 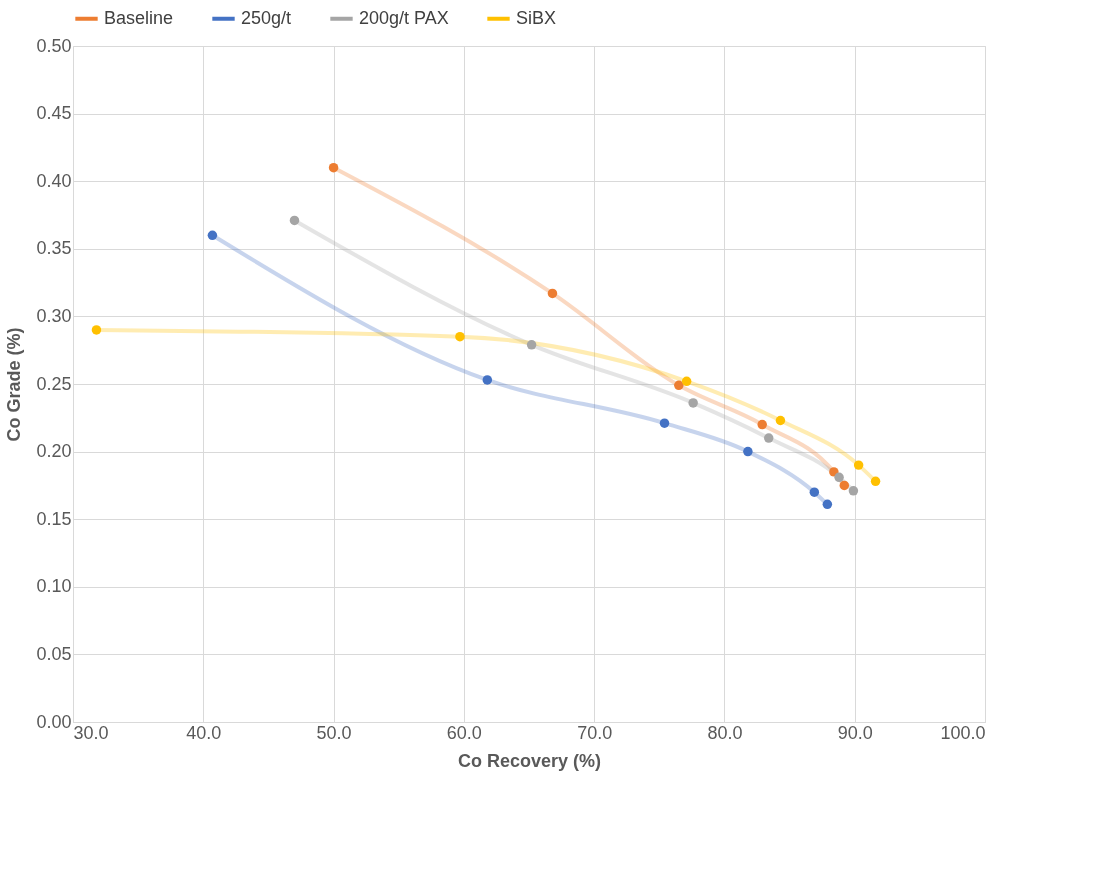 I want to click on x-axis-title: Co Recovery (%), so click(x=529, y=760).